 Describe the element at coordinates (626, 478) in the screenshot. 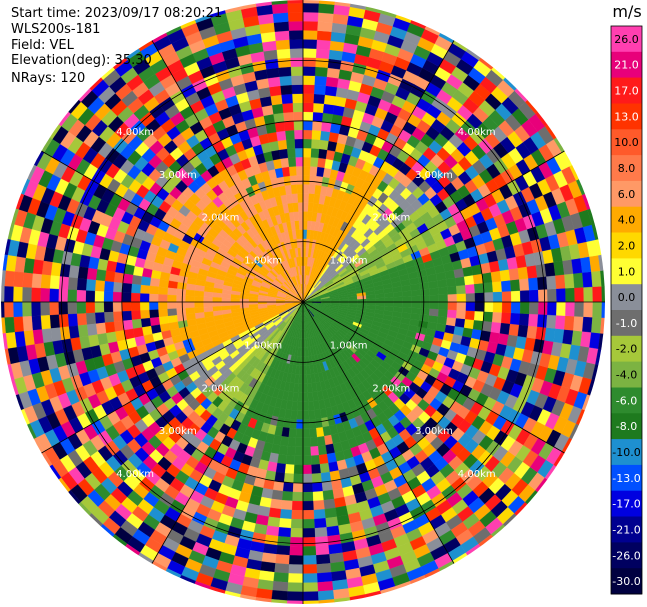

I see `colorbar-tick-label: -13.0` at that location.